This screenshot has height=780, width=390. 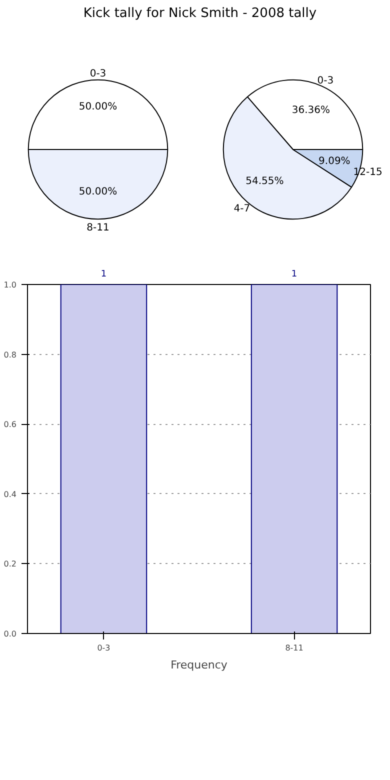 What do you see at coordinates (10, 494) in the screenshot?
I see `y-tick-label: 0.4` at bounding box center [10, 494].